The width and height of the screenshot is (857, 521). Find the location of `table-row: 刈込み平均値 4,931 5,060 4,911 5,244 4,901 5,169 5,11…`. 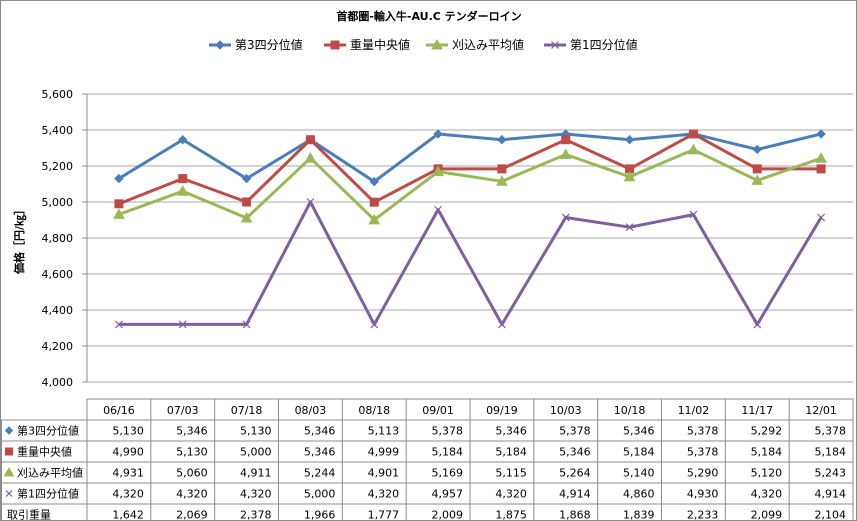

table-row: 刈込み平均値 4,931 5,060 4,911 5,244 4,901 5,169 5,11… is located at coordinates (424, 473).